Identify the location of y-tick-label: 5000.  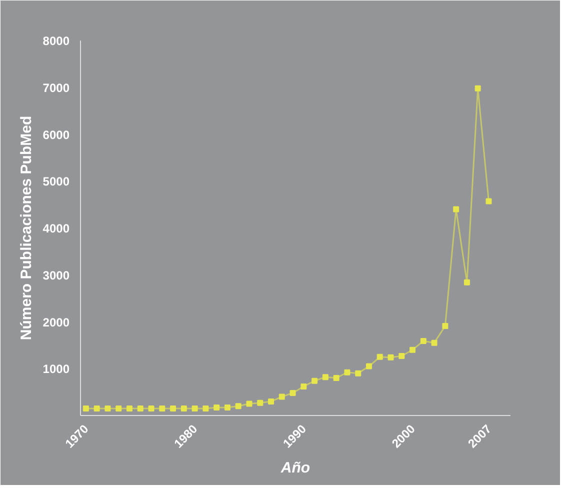
(56, 181).